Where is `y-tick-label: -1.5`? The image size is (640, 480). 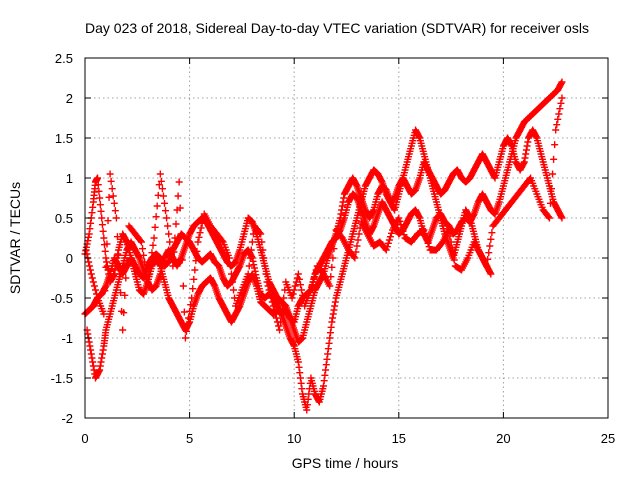 y-tick-label: -1.5 is located at coordinates (62, 378).